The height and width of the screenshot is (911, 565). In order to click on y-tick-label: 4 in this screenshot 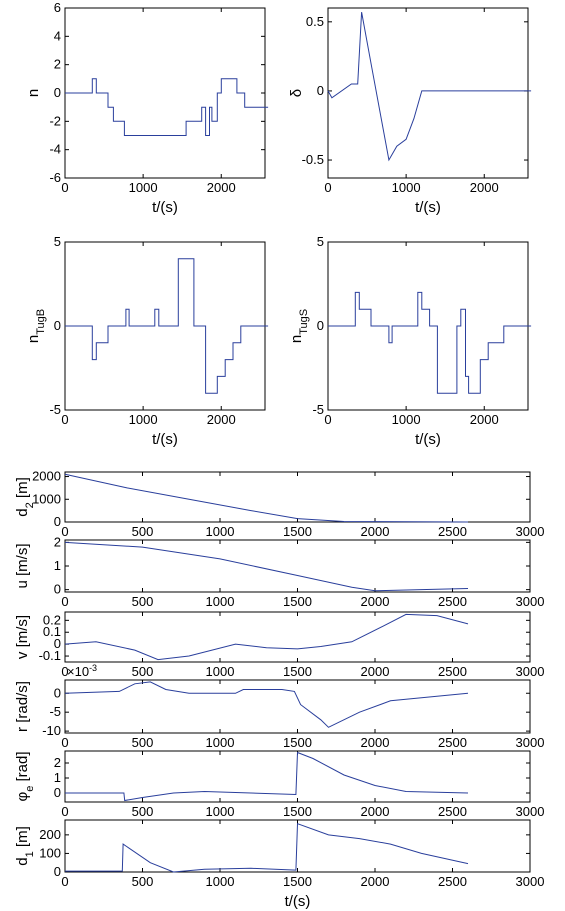, I will do `click(57, 35)`.